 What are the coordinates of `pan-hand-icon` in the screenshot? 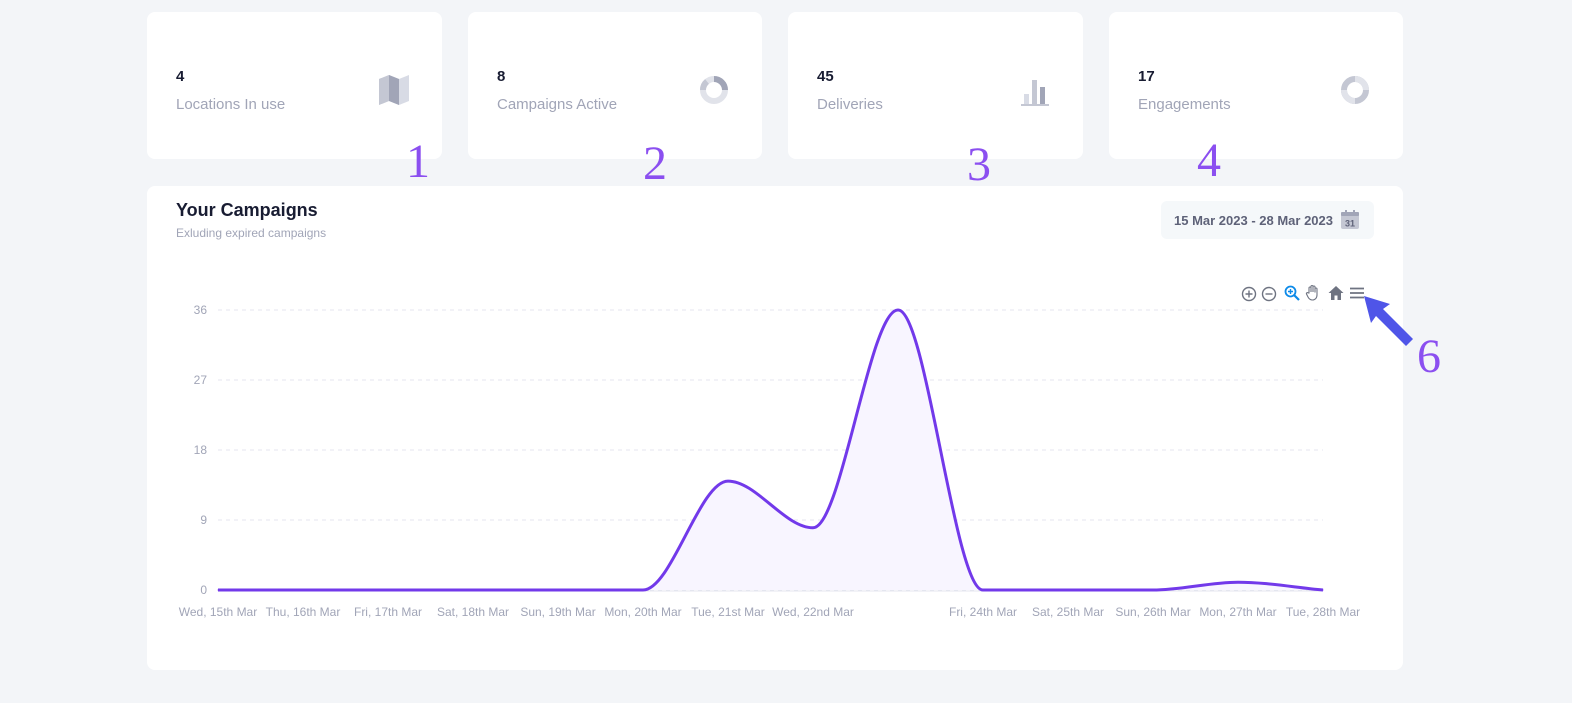 It's located at (1313, 293).